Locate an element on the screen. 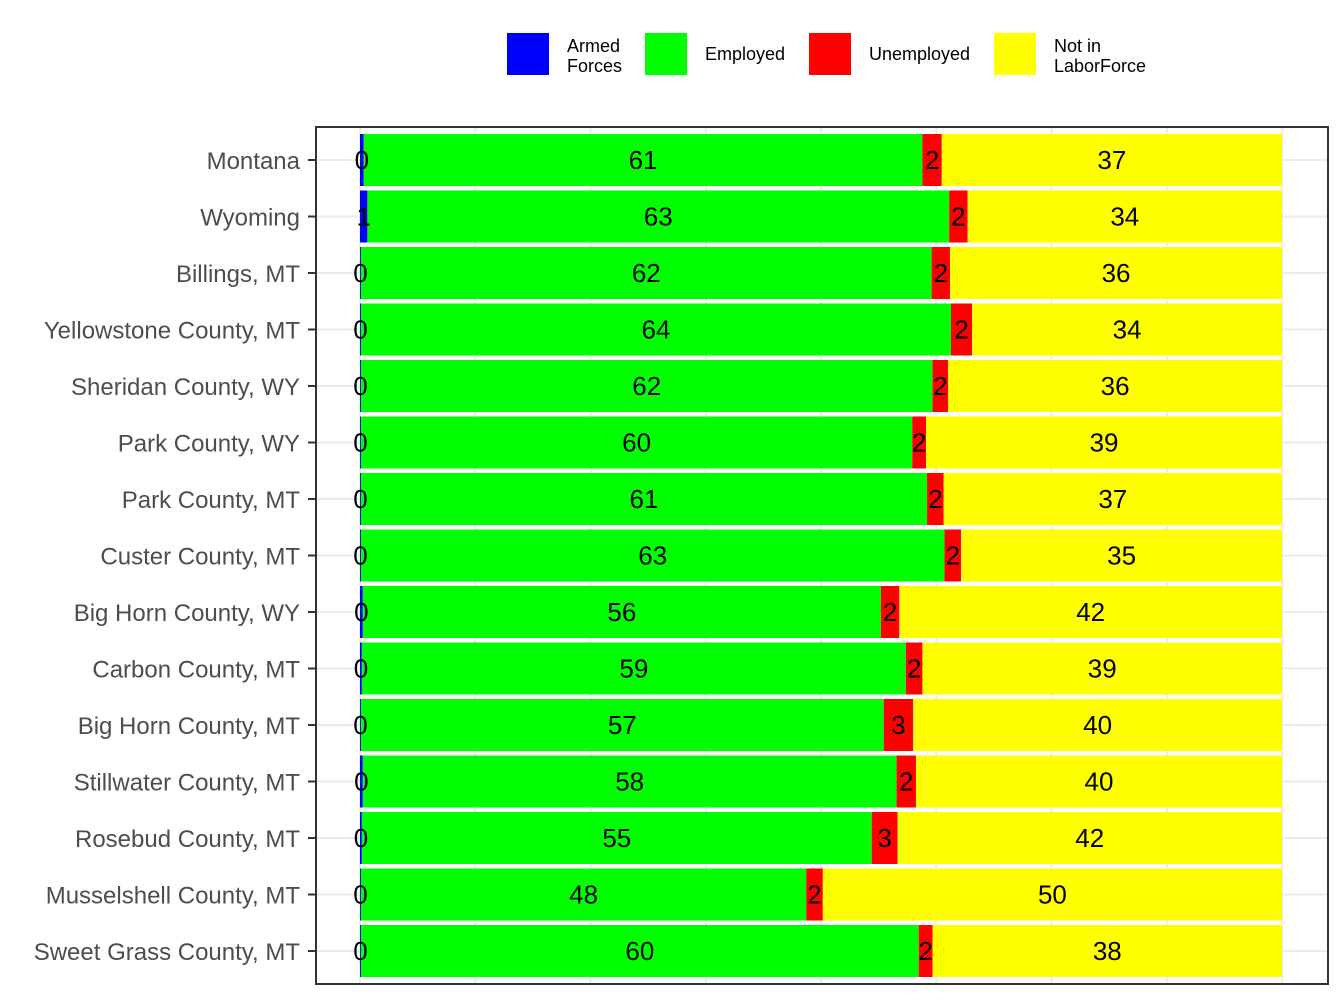 Image resolution: width=1344 pixels, height=1008 pixels. y-tick-label: Yellowstone County, MT is located at coordinates (172, 331).